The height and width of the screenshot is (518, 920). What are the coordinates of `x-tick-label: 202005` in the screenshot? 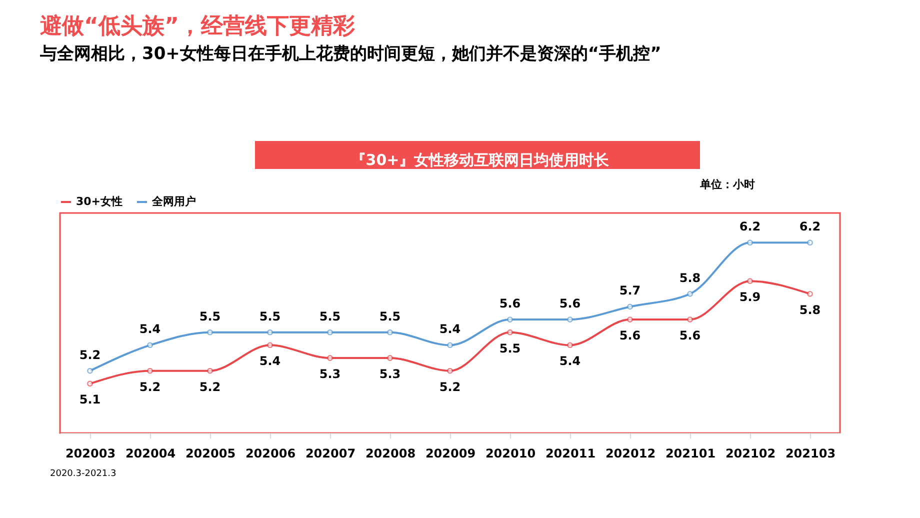 It's located at (210, 453).